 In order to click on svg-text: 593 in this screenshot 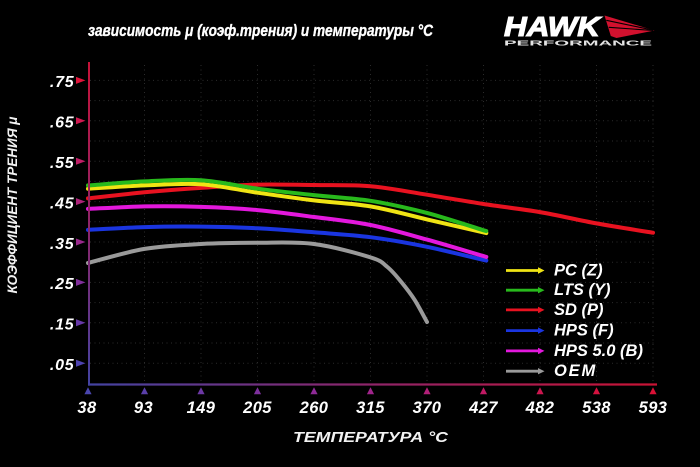, I will do `click(653, 408)`.